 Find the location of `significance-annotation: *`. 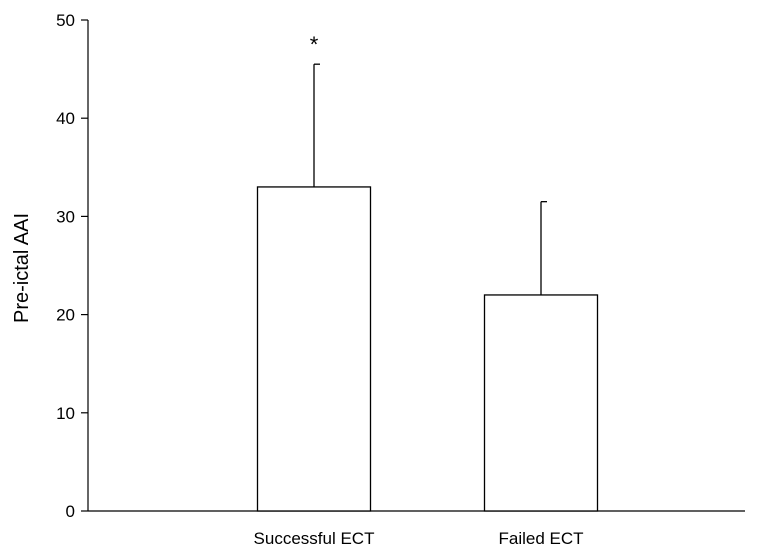

significance-annotation: * is located at coordinates (314, 44).